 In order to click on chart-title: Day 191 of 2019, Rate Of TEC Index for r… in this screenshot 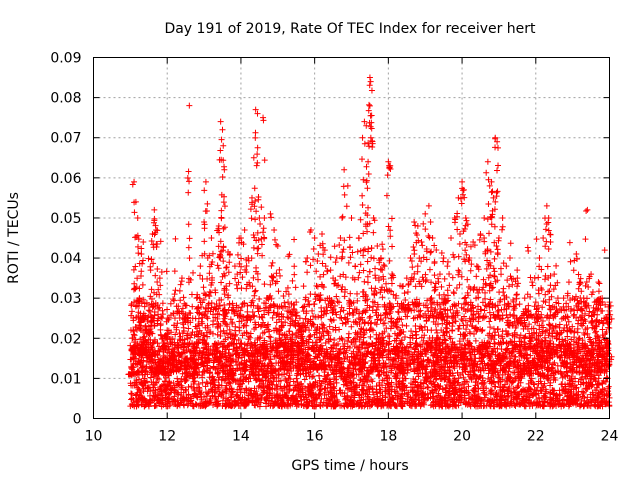, I will do `click(350, 29)`.